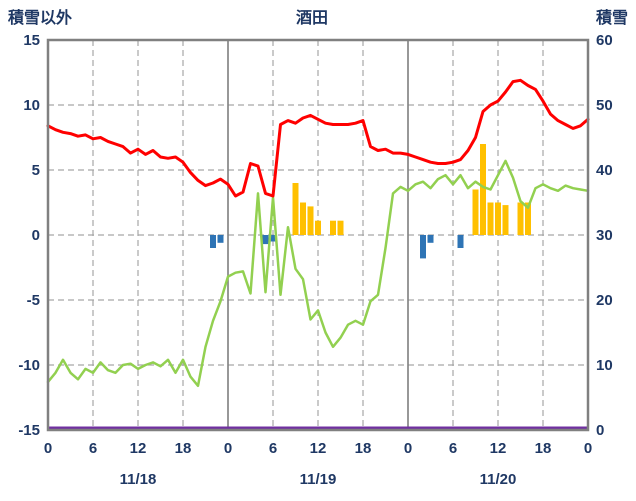 Image resolution: width=636 pixels, height=501 pixels. What do you see at coordinates (604, 105) in the screenshot?
I see `svg-text: 50` at bounding box center [604, 105].